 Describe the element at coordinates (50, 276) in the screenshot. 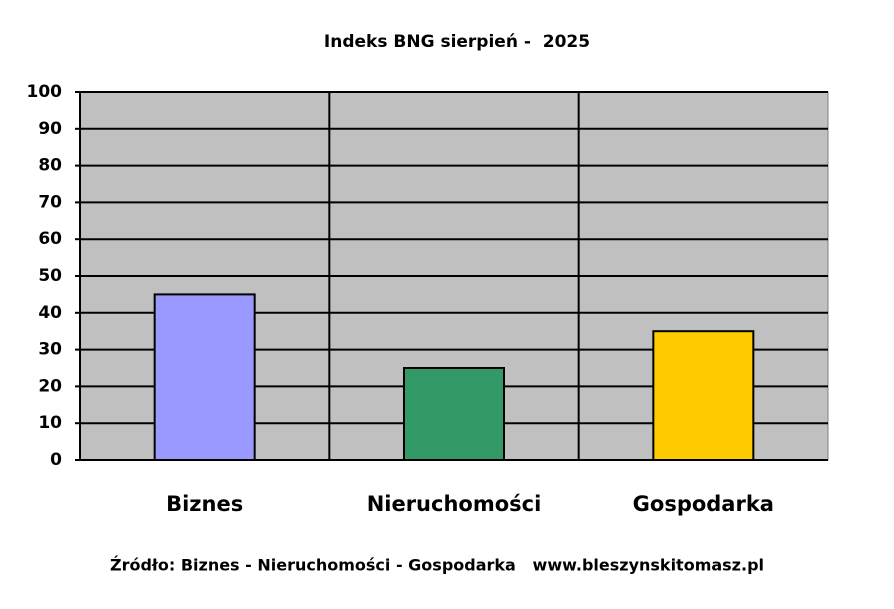

I see `y-tick-label: 50` at that location.